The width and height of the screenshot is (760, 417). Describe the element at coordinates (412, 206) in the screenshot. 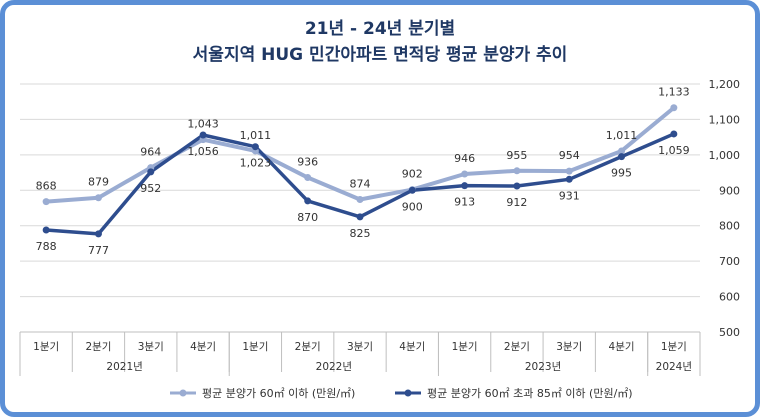

I see `data-label: 900` at that location.